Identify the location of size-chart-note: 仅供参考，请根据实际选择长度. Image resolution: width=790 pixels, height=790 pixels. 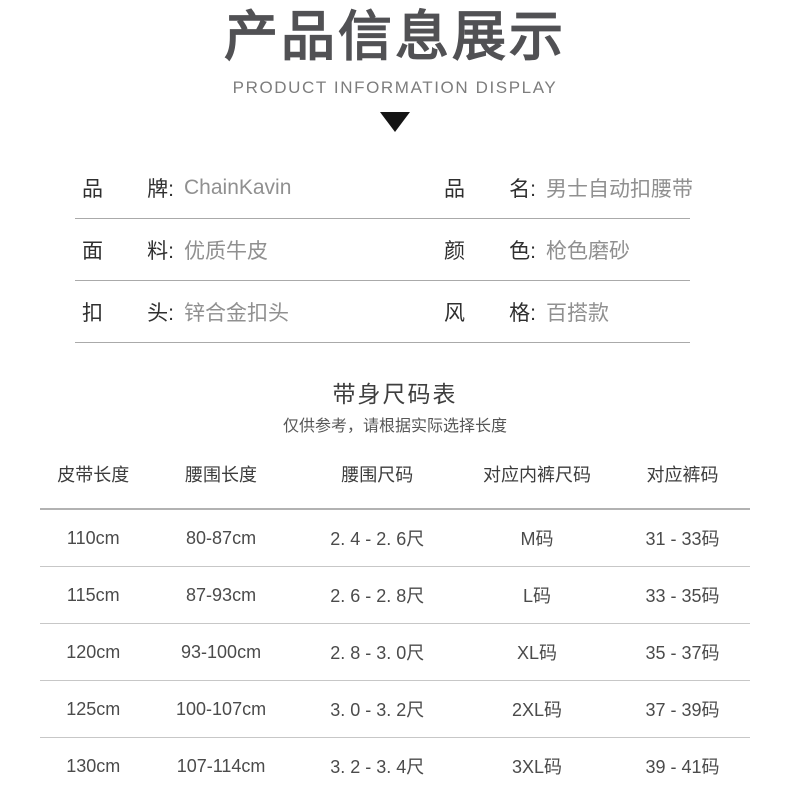
(394, 426).